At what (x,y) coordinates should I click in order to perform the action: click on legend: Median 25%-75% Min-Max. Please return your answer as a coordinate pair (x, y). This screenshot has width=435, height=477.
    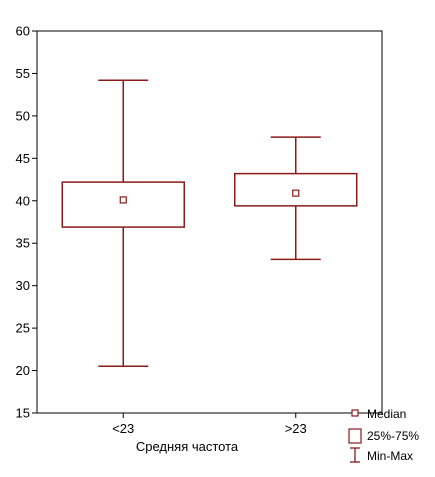
    Looking at the image, I should click on (383, 435).